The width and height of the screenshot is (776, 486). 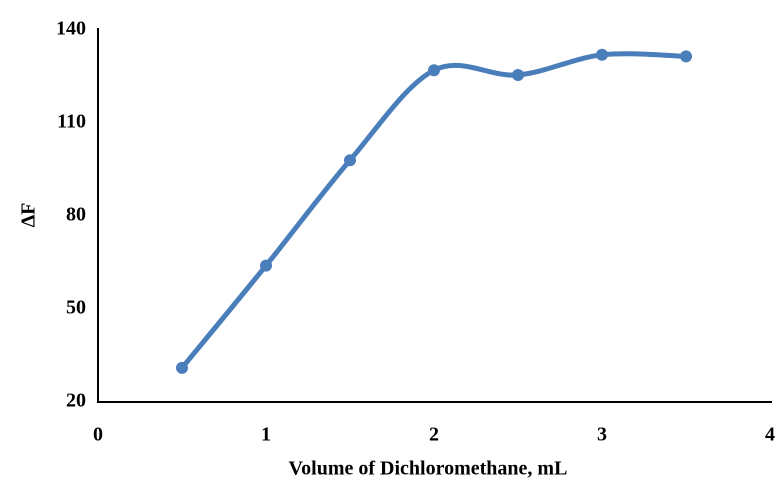 What do you see at coordinates (29, 215) in the screenshot?
I see `y-axis-label: ΔF` at bounding box center [29, 215].